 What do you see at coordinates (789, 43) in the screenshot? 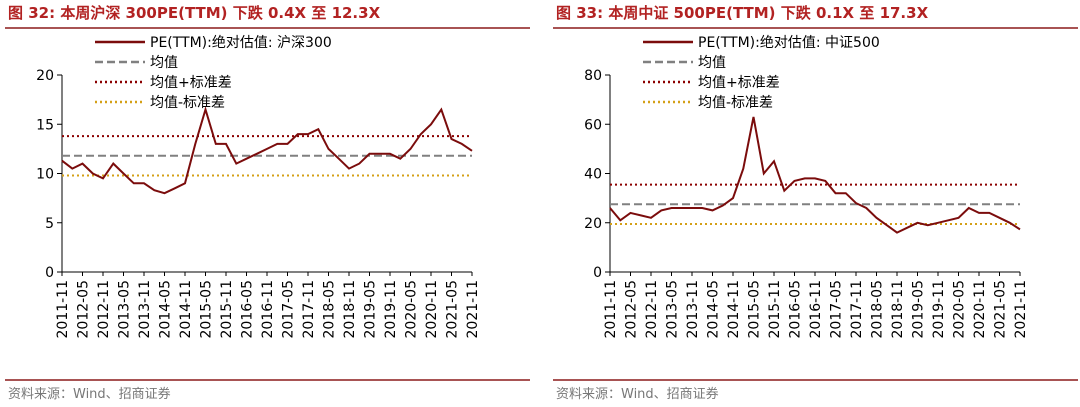
I see `legend-label: PE(TTM):绝对估值: 中证500` at bounding box center [789, 43].